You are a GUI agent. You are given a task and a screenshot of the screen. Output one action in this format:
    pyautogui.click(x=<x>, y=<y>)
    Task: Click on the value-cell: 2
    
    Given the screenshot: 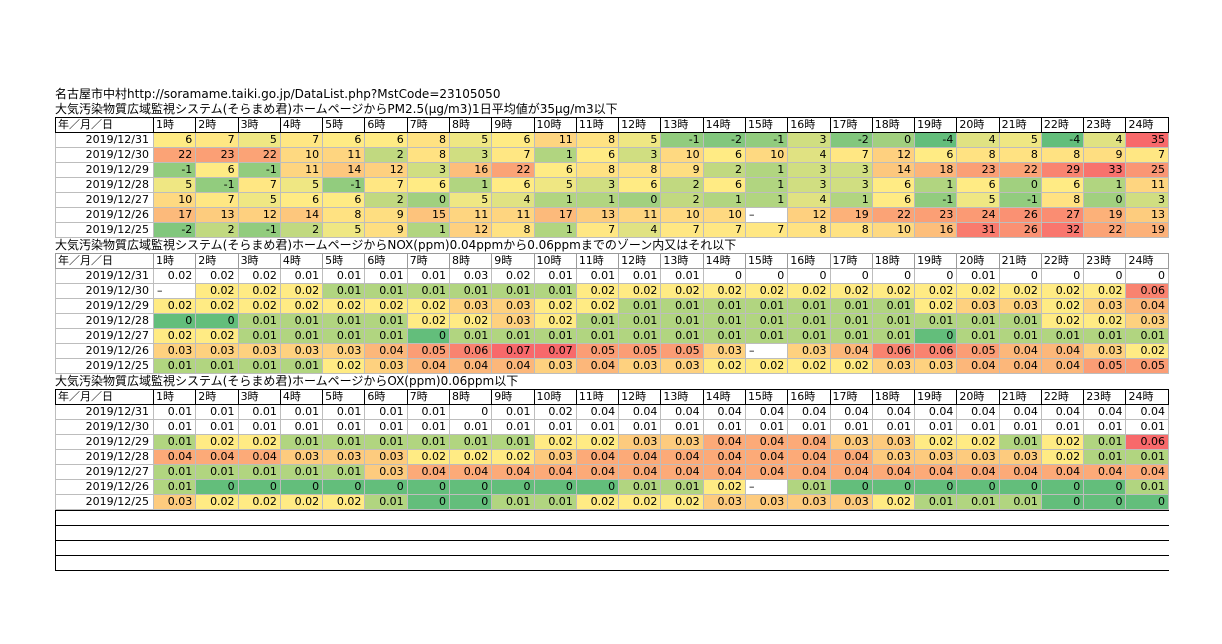 What is the action you would take?
    pyautogui.click(x=217, y=230)
    